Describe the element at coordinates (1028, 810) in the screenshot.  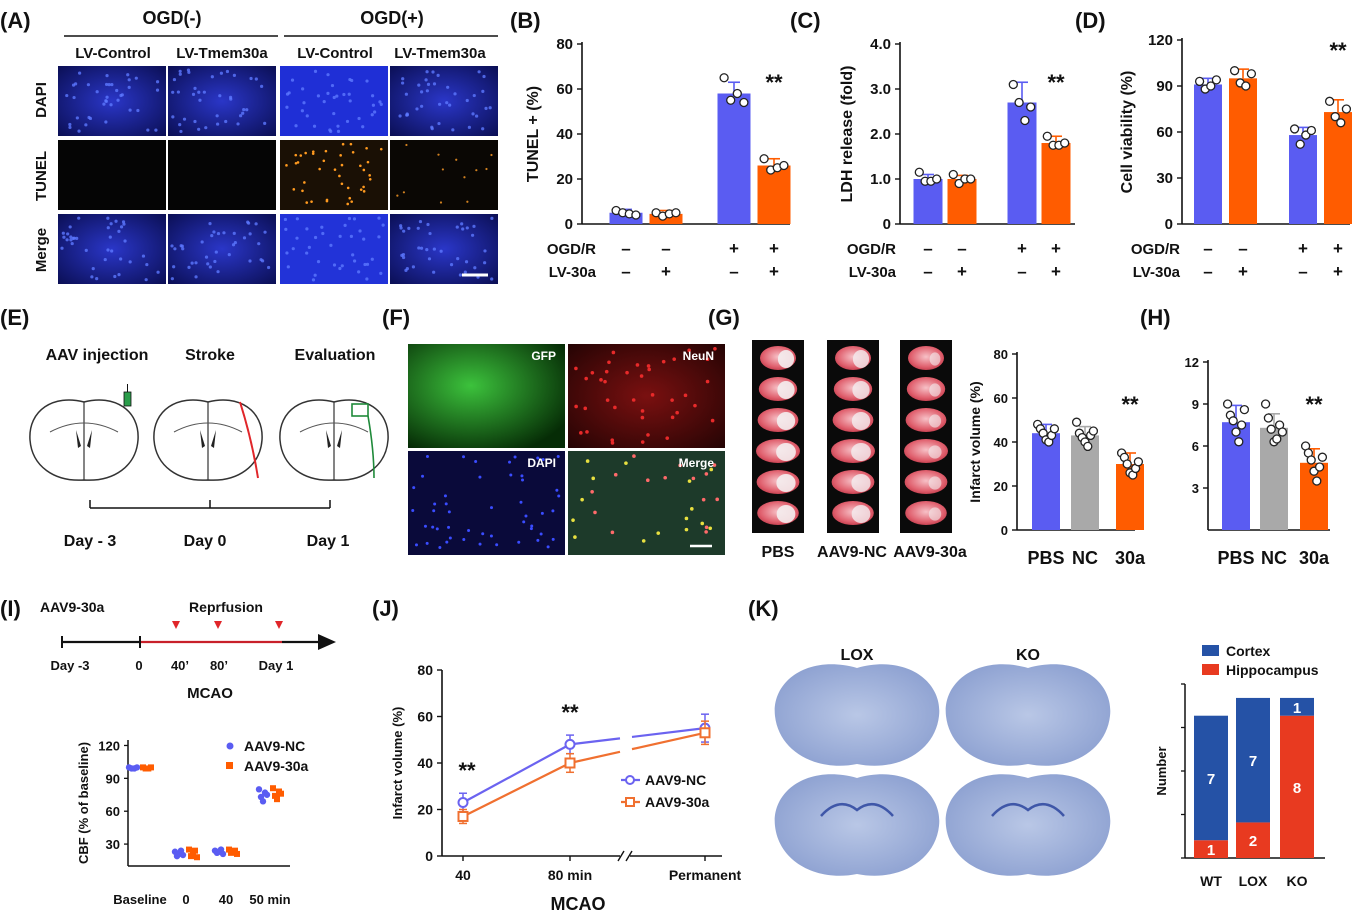
I see `hippocampus-outline` at that location.